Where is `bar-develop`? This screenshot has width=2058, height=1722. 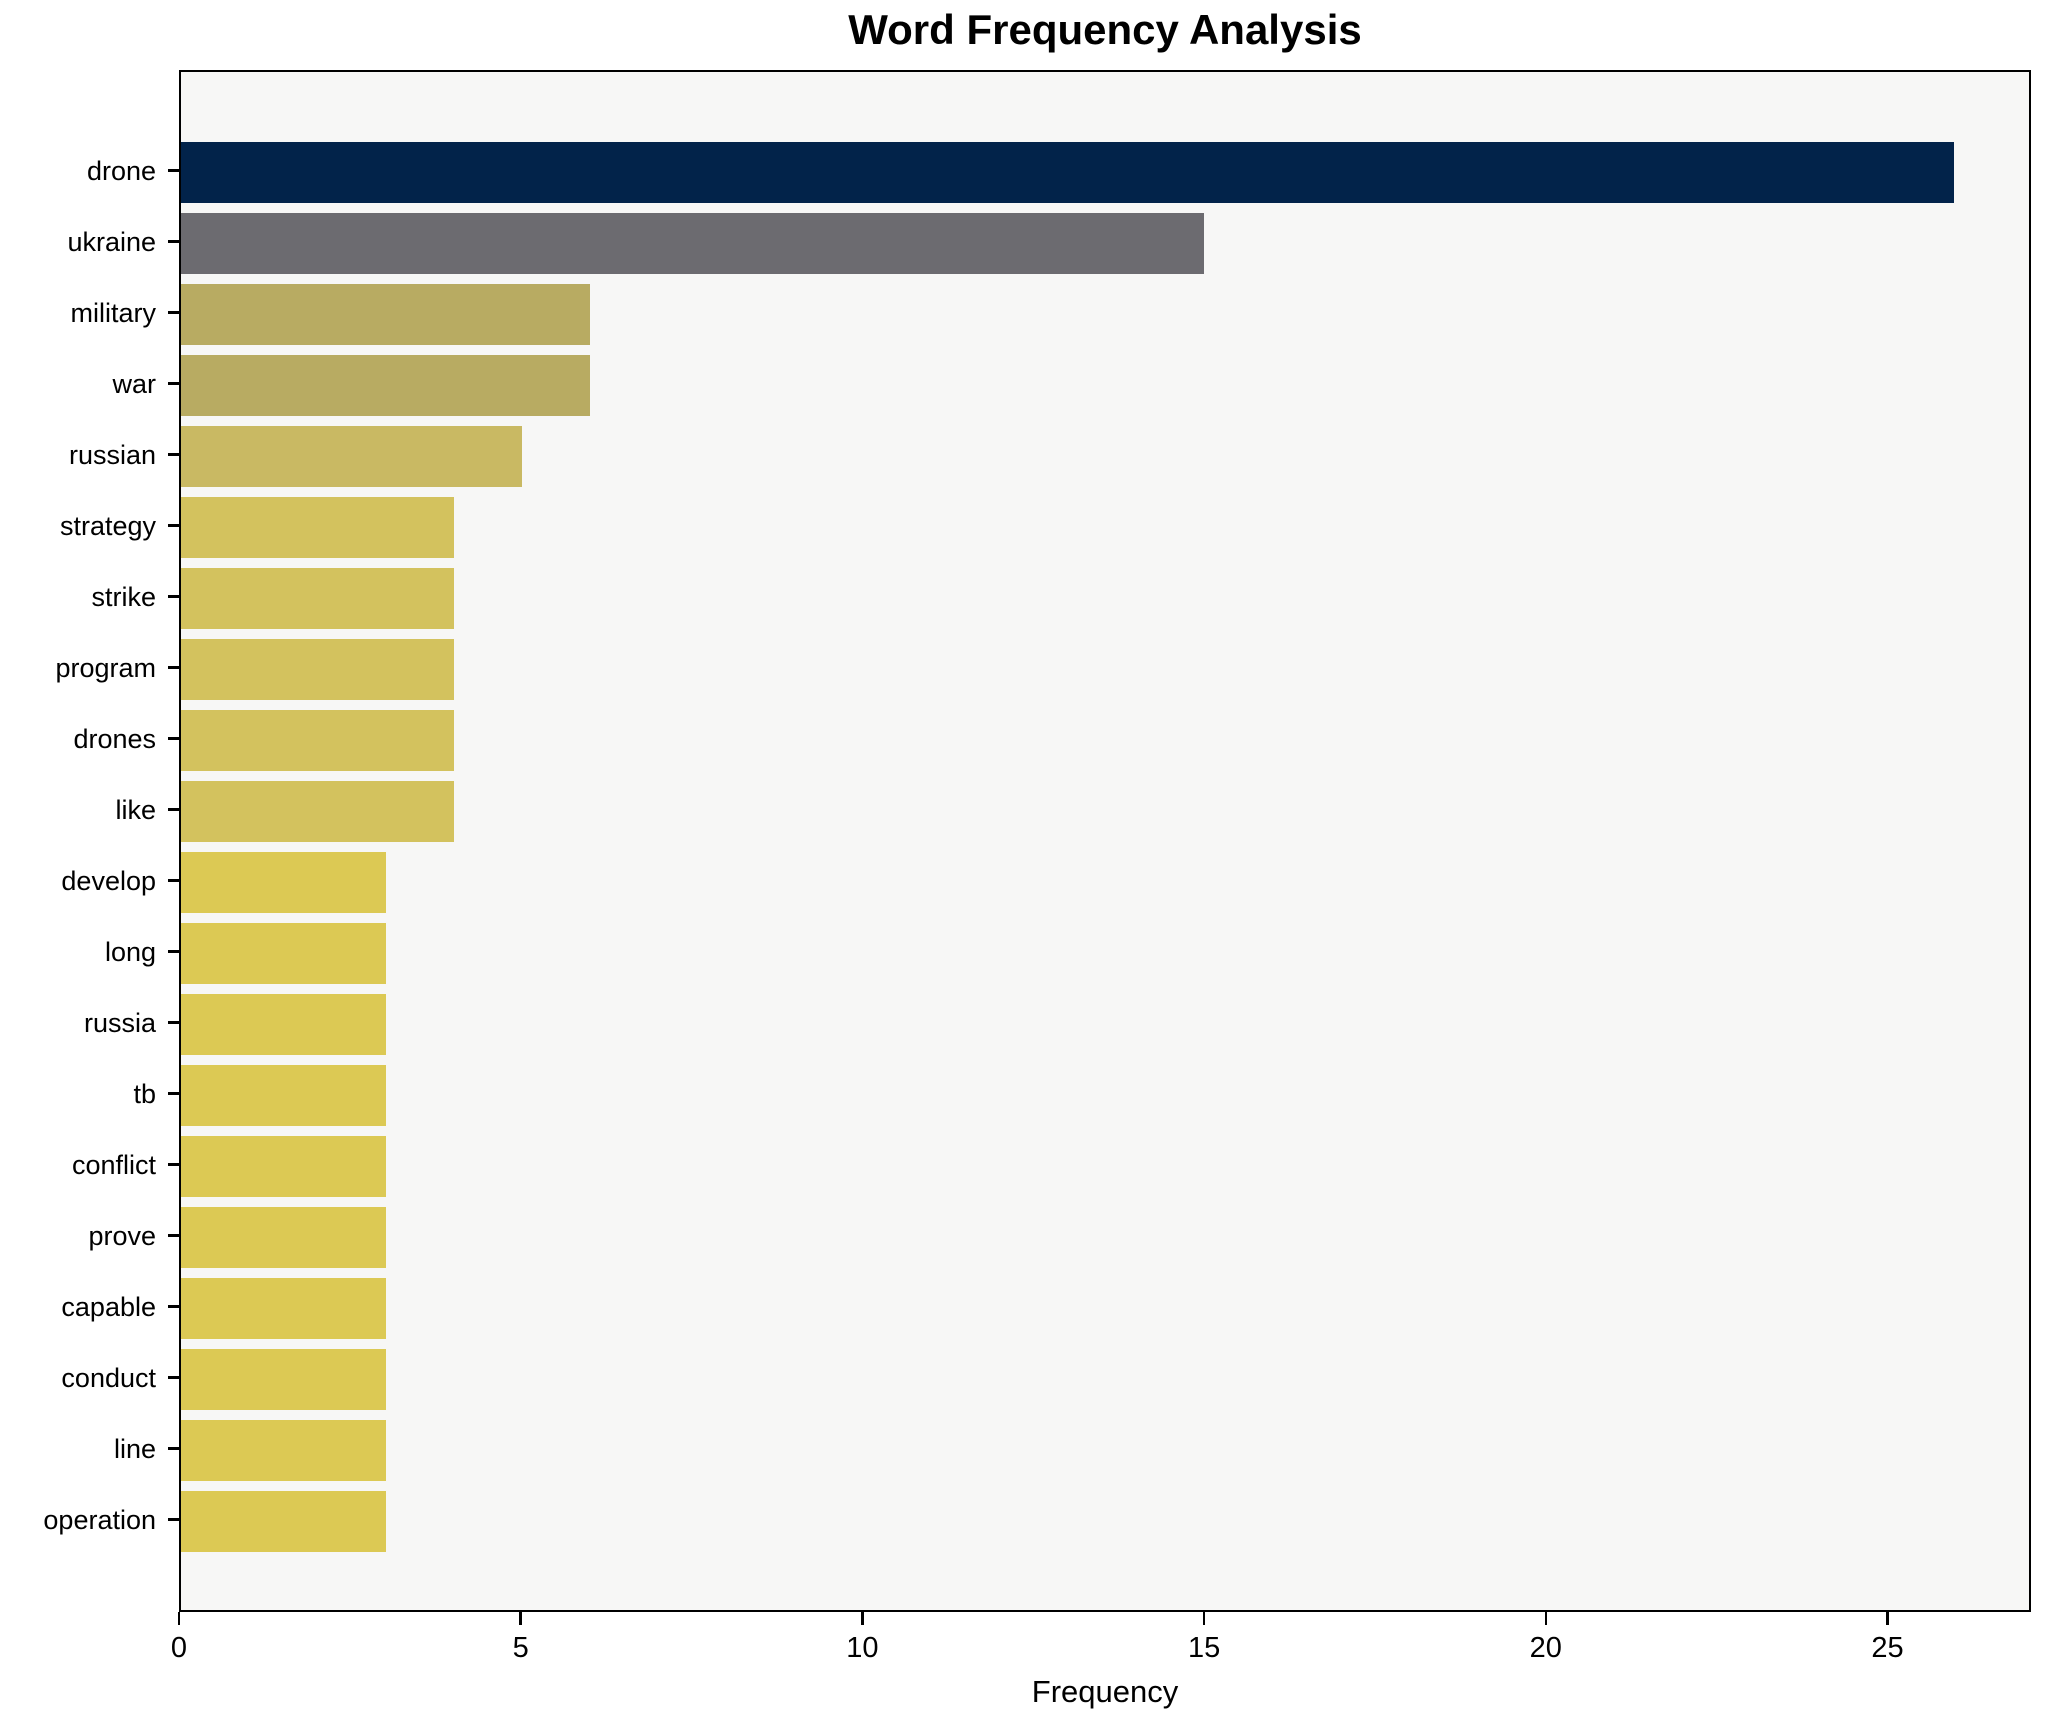 bar-develop is located at coordinates (283, 882).